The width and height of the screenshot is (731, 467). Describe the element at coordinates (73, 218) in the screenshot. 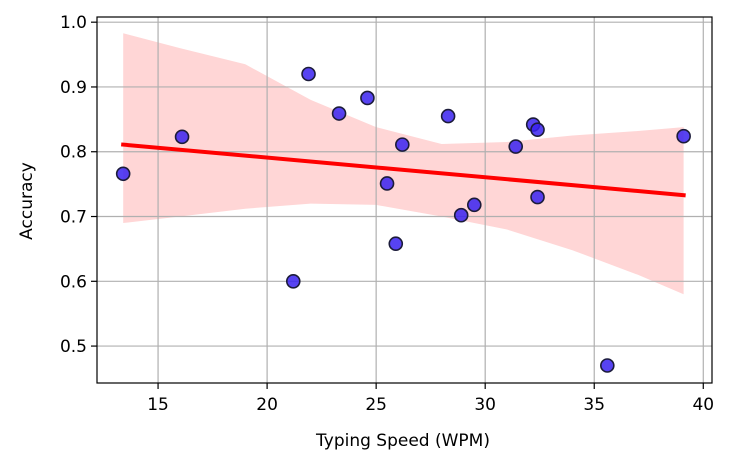

I see `y-tick-label: 0.7` at that location.